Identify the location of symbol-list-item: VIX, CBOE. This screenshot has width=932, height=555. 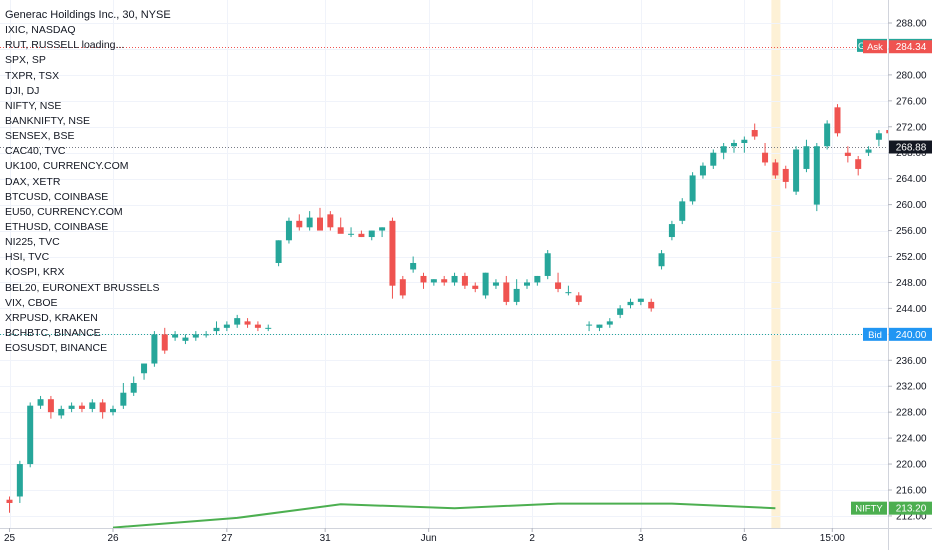
(88, 303).